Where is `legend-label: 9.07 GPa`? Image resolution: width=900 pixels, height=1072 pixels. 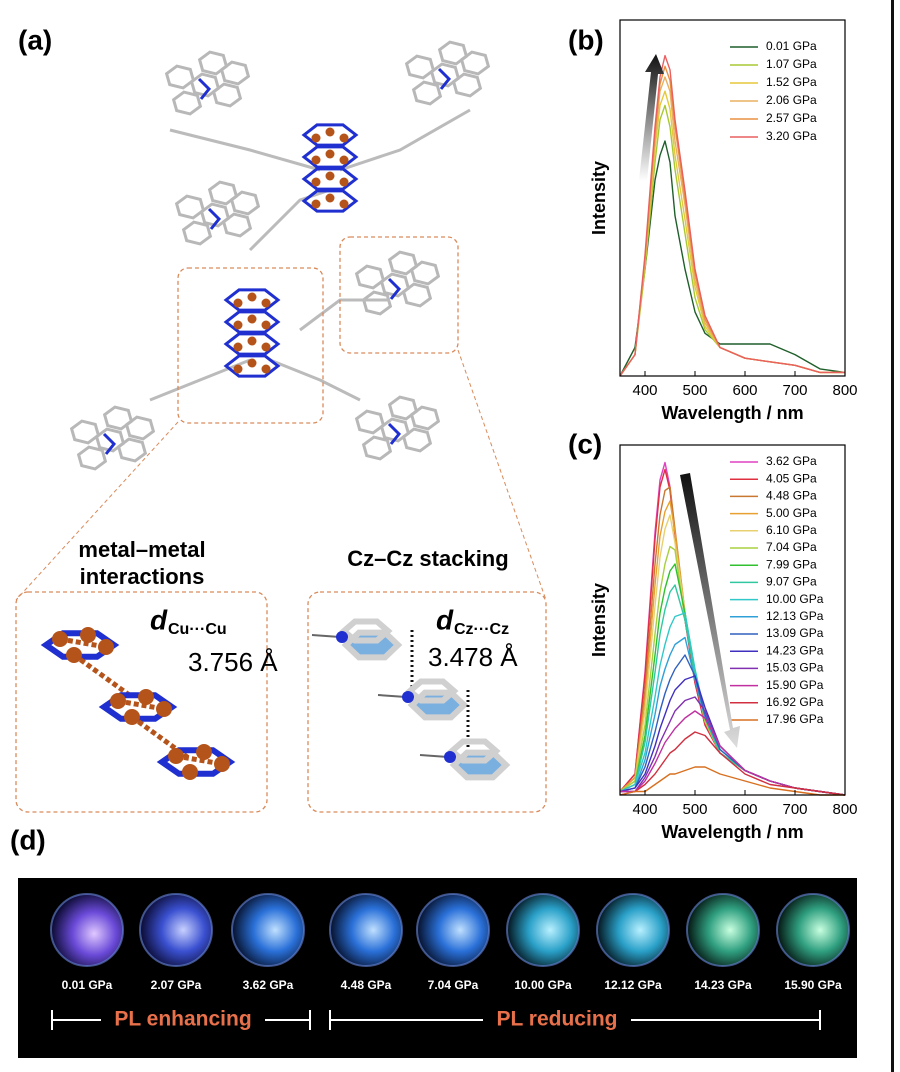 legend-label: 9.07 GPa is located at coordinates (791, 582).